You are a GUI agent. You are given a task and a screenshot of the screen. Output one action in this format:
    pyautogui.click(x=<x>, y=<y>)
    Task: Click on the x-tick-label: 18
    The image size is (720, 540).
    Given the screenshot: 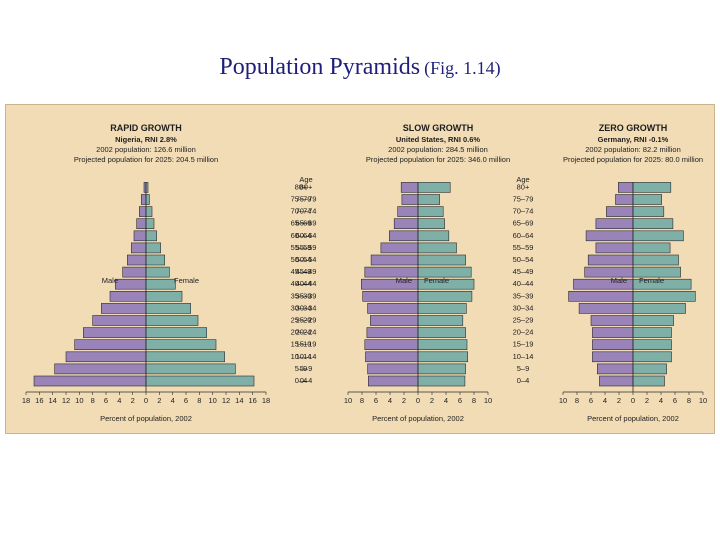 What is the action you would take?
    pyautogui.click(x=26, y=400)
    